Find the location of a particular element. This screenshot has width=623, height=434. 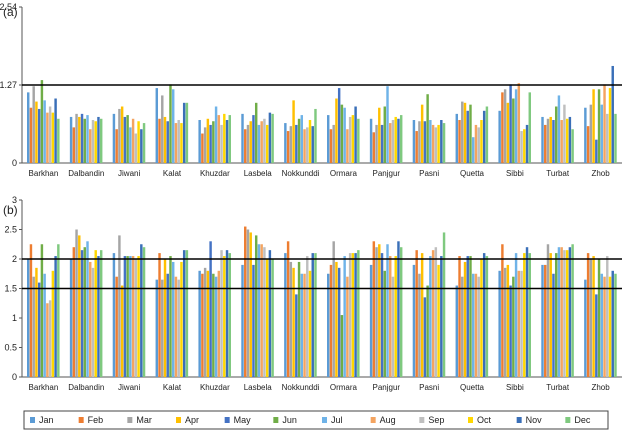

bar-turbat-may is located at coordinates (553, 325).